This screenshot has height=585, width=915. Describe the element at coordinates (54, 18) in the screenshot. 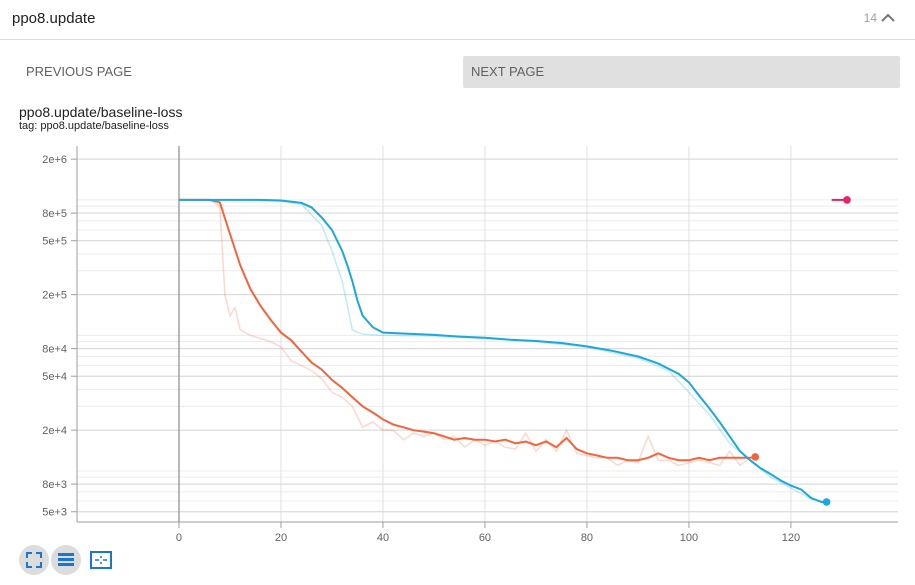

I see `group-title: ppo8.update` at that location.